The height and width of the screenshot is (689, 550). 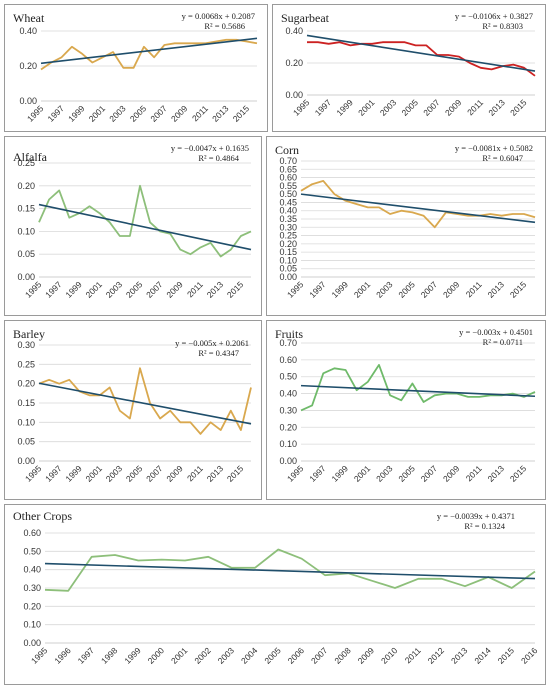 What do you see at coordinates (476, 516) in the screenshot?
I see `trend-equation: y = −0.0039x + 0.4371` at bounding box center [476, 516].